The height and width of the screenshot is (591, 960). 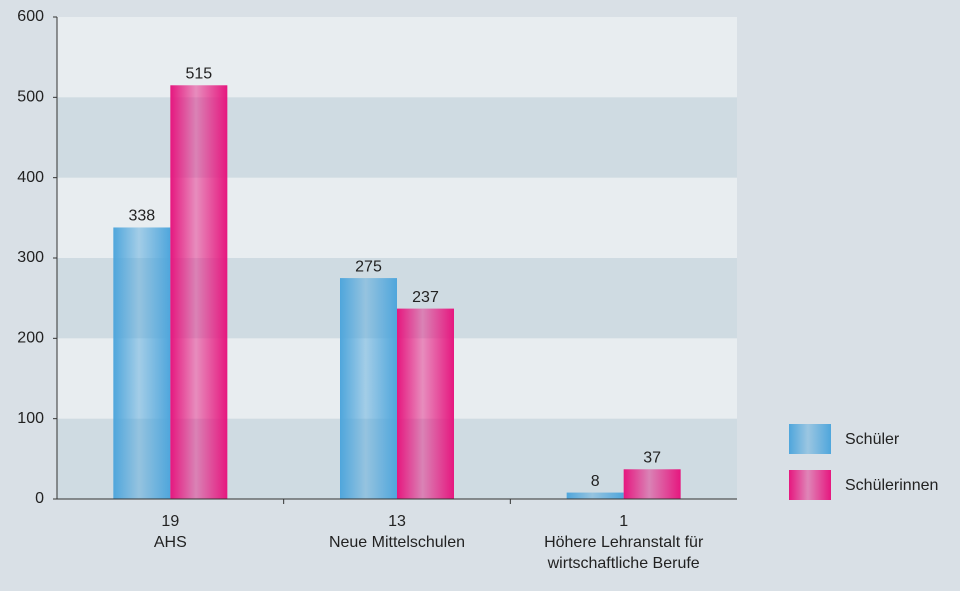 What do you see at coordinates (652, 457) in the screenshot?
I see `value-label: 37` at bounding box center [652, 457].